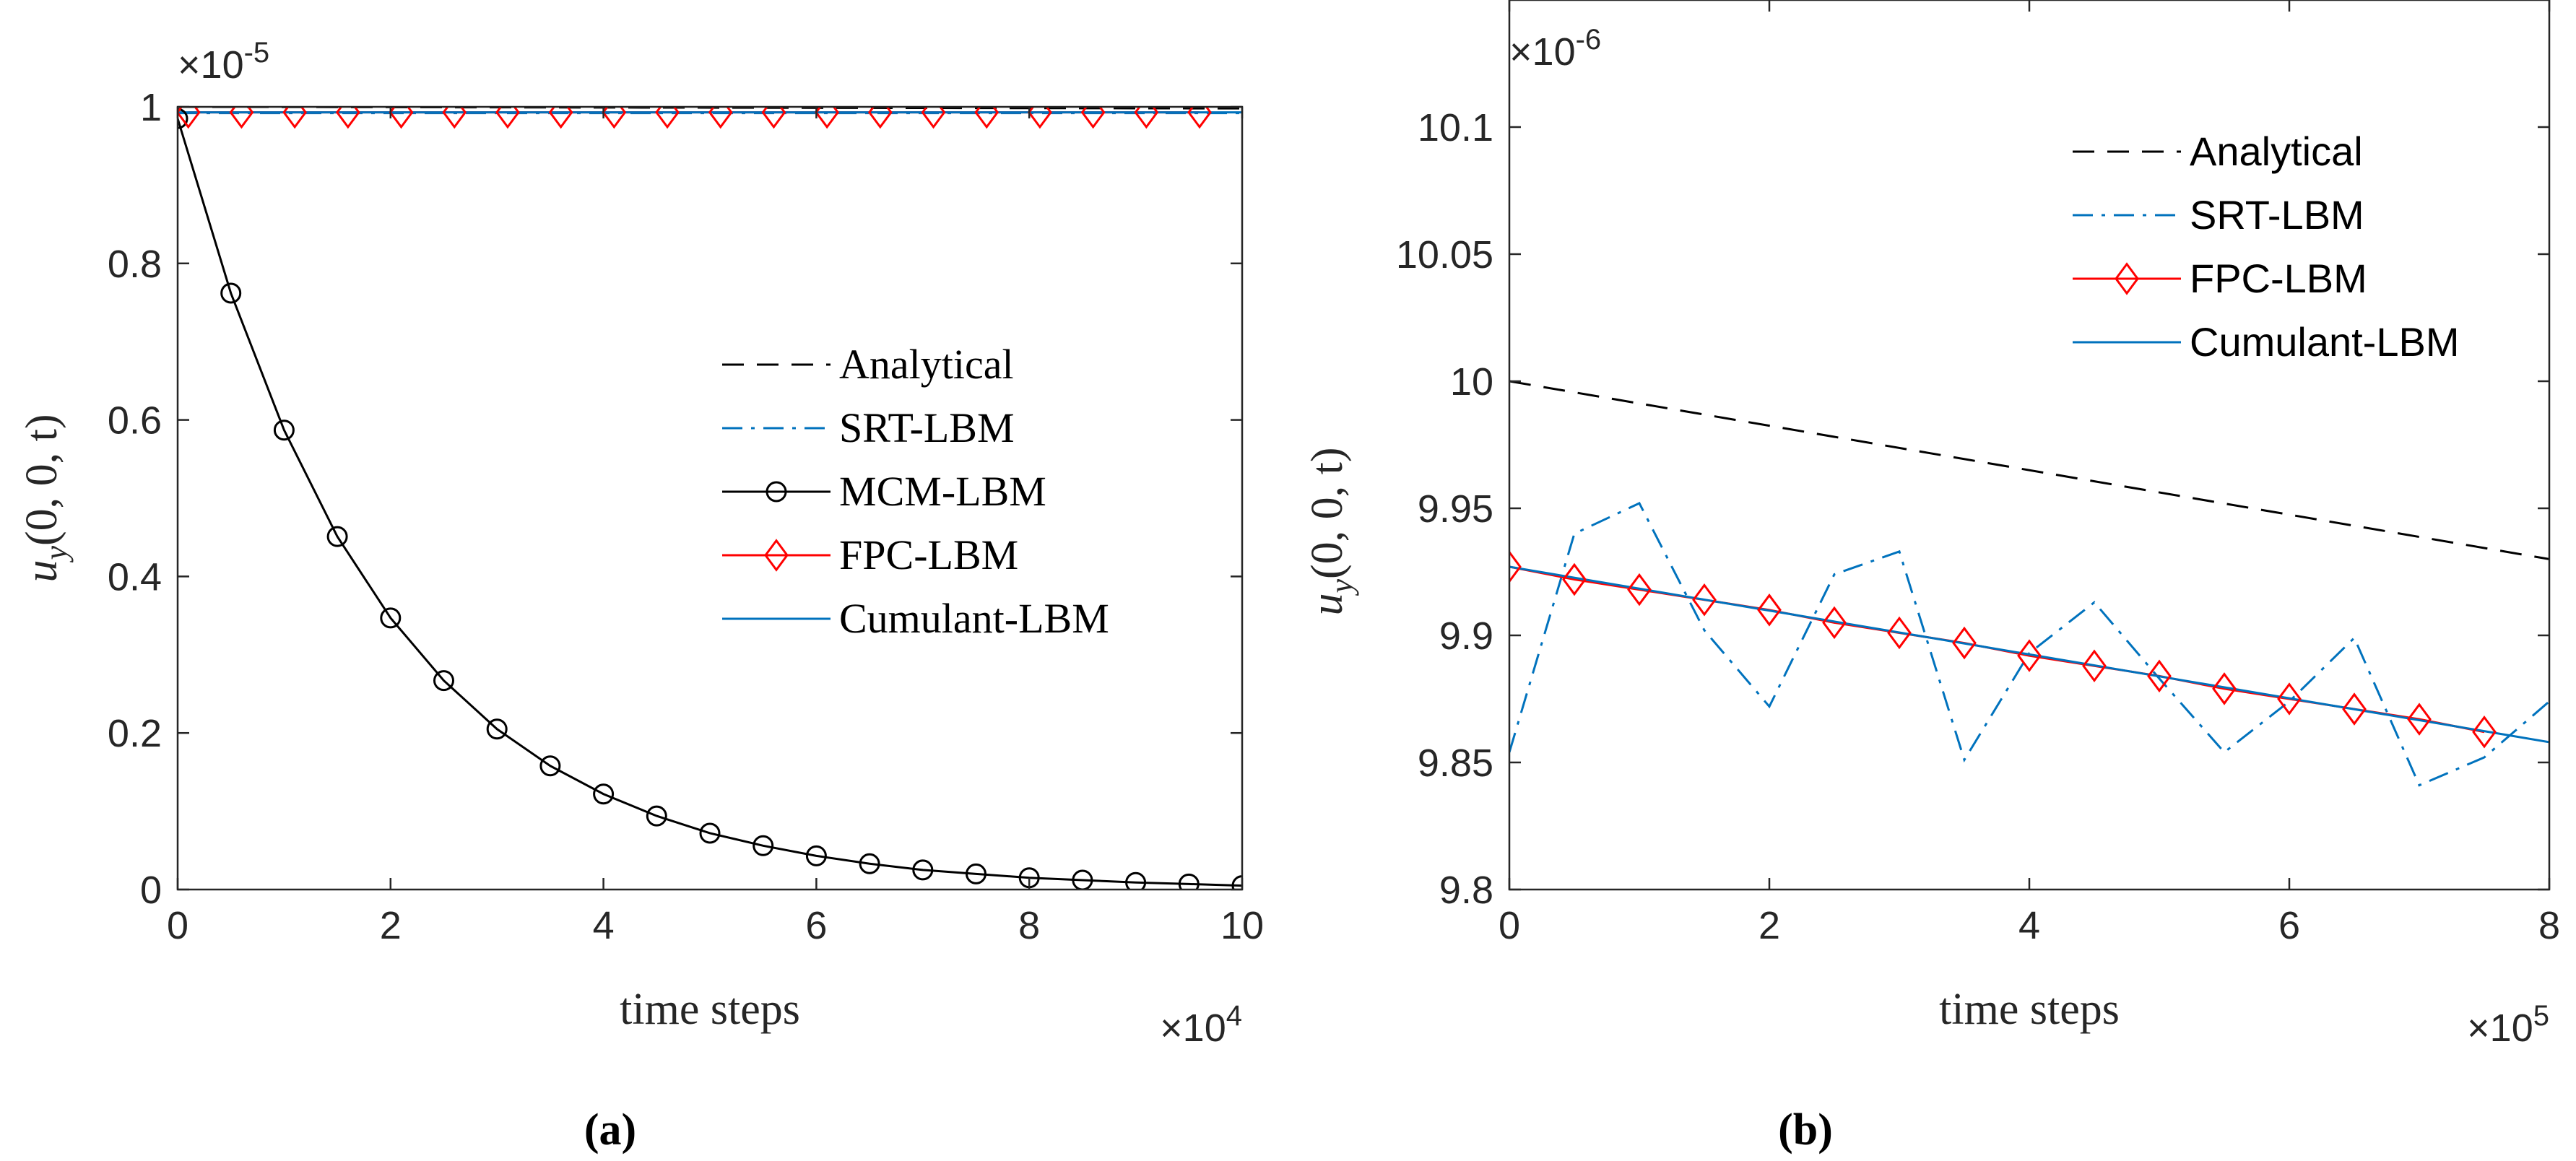 The width and height of the screenshot is (2576, 1161). Describe the element at coordinates (1455, 509) in the screenshot. I see `y-tick-label: 9.95` at that location.